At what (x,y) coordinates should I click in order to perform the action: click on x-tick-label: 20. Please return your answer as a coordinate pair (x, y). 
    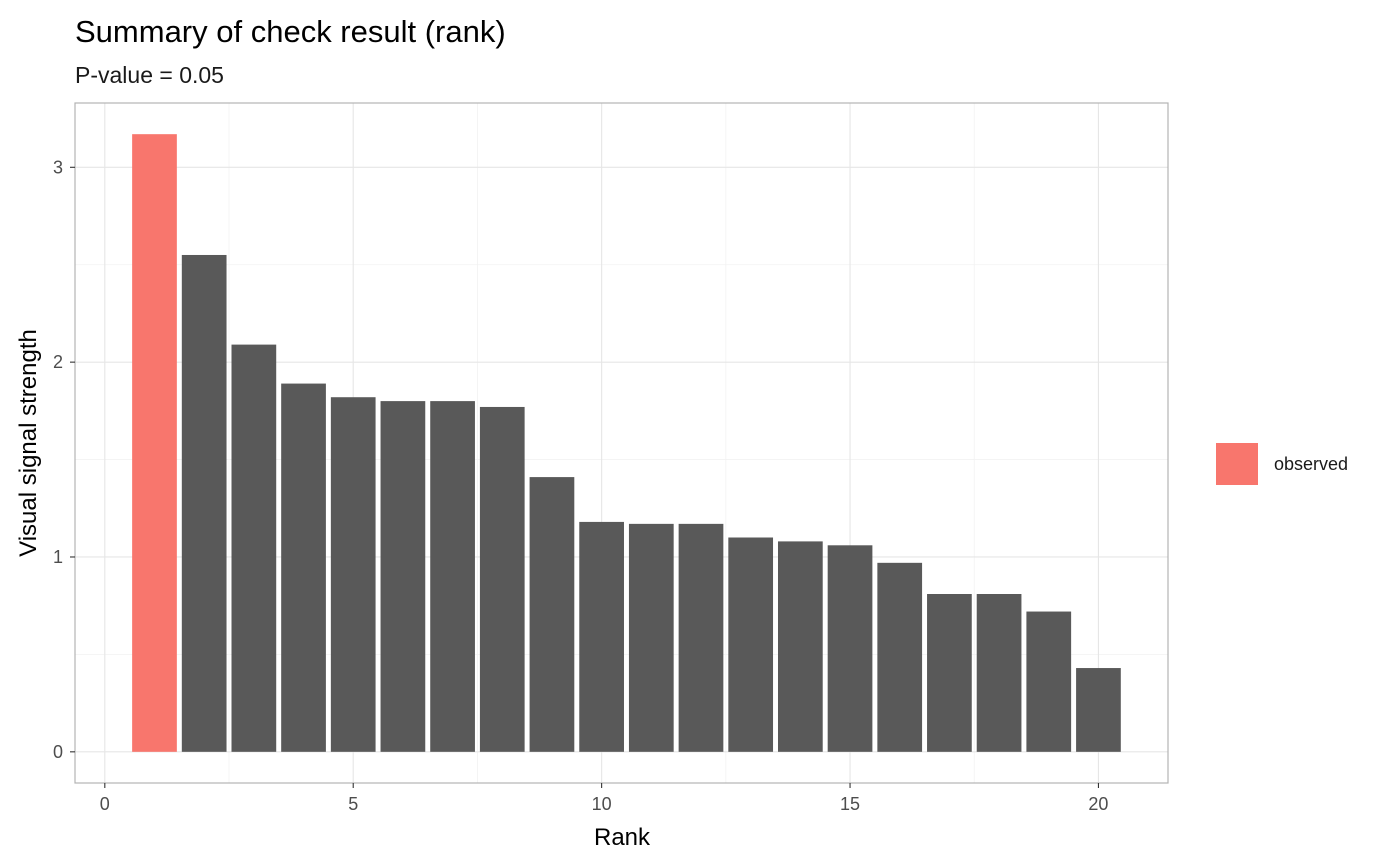
    Looking at the image, I should click on (1098, 804).